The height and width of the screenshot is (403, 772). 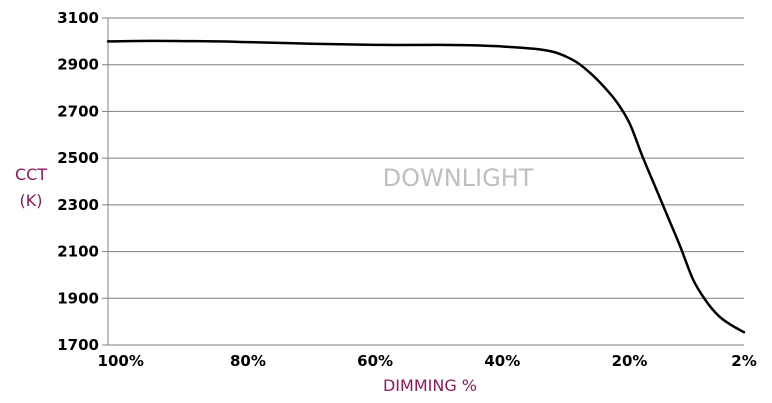 I want to click on y-tick-label-2300: 2300, so click(x=78, y=205).